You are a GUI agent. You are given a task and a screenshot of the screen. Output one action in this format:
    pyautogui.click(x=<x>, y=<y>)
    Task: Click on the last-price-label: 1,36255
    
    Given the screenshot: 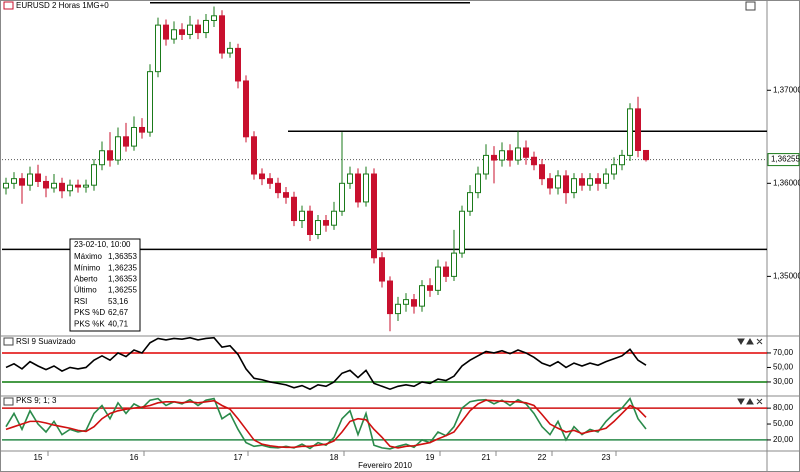 What is the action you would take?
    pyautogui.click(x=785, y=159)
    